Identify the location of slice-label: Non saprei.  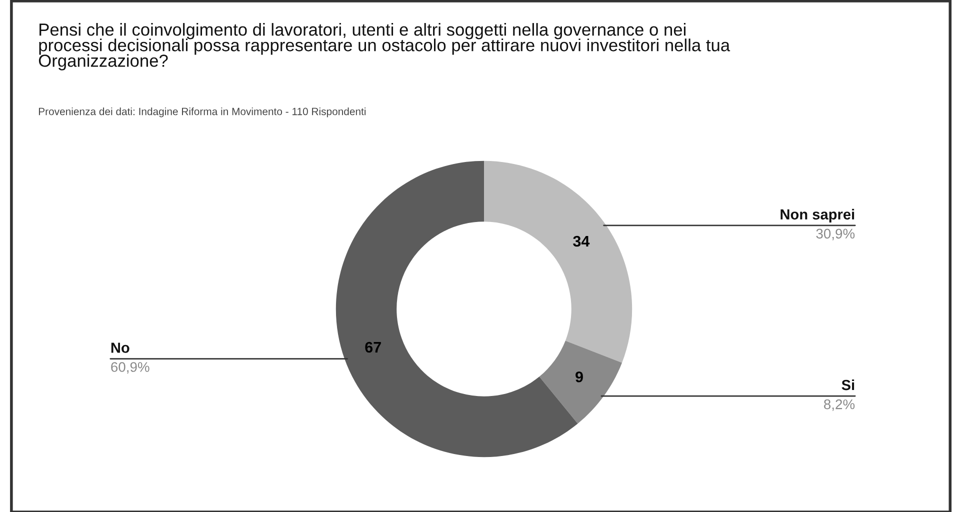
(817, 215).